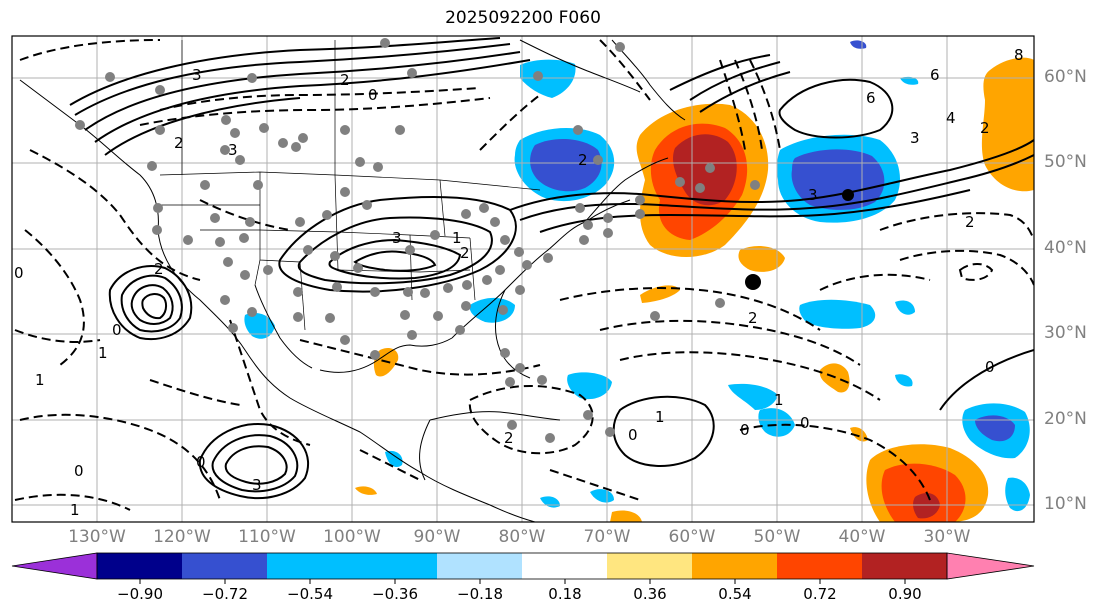 The height and width of the screenshot is (615, 1105). I want to click on anomaly-blue-midatlantic, so click(838, 179).